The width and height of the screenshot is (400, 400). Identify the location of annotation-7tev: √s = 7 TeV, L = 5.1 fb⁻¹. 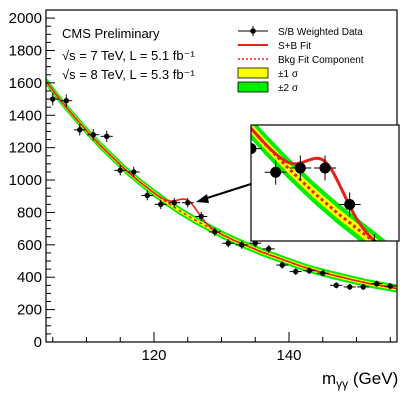
(128, 55).